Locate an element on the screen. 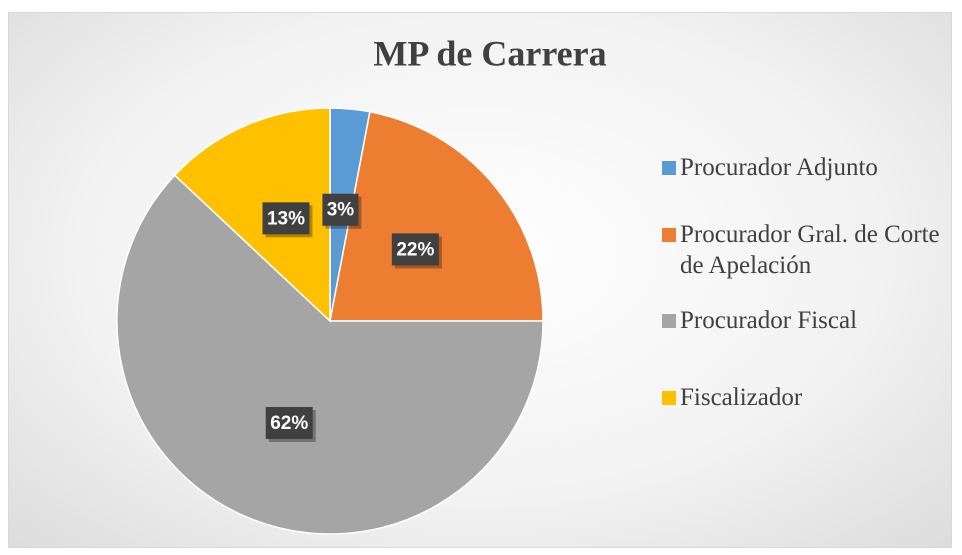 The image size is (962, 555). data-label-text: 3% is located at coordinates (341, 210).